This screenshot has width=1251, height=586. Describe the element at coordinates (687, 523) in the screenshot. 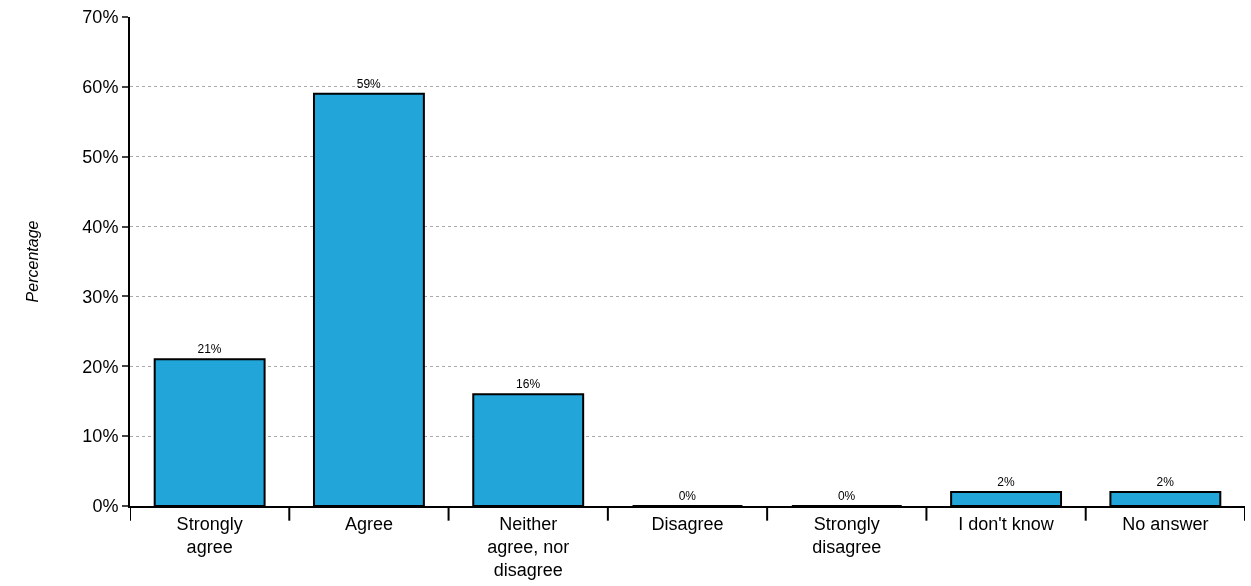

I see `x-tick-label: Disagree` at that location.